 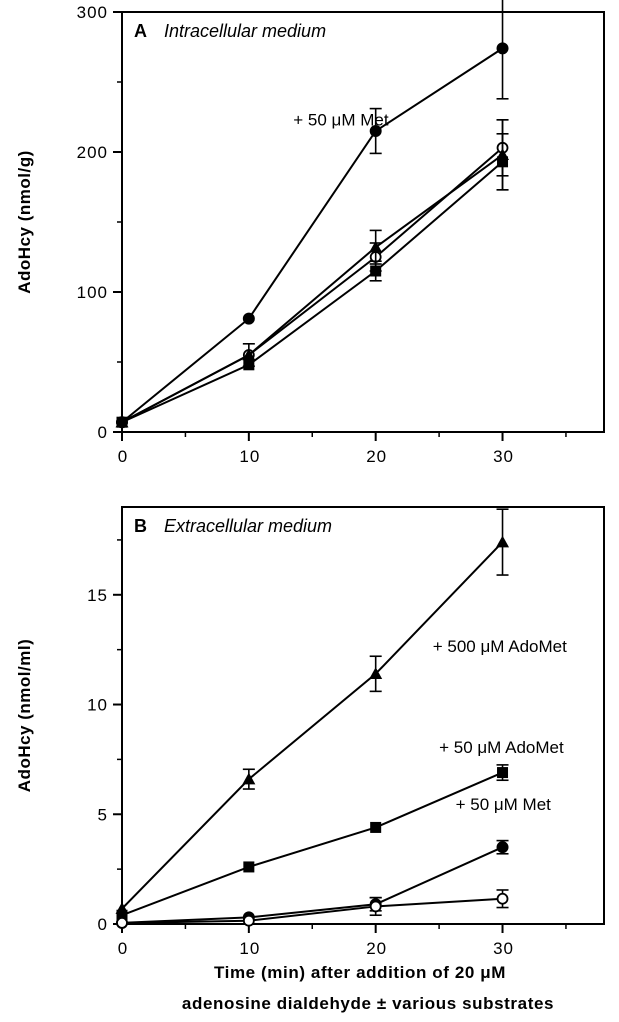 I want to click on panel-a-y-tick-label: 0, so click(x=103, y=432).